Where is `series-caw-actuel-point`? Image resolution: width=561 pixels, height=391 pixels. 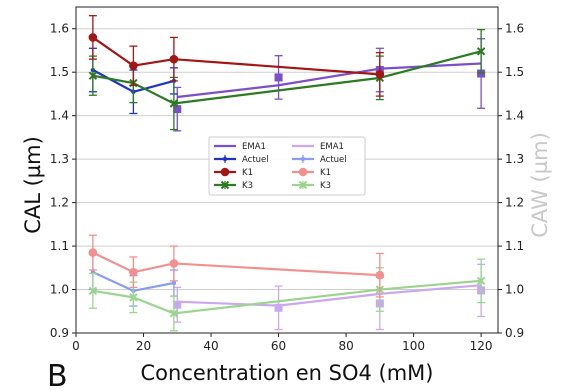 series-caw-actuel-point is located at coordinates (174, 283).